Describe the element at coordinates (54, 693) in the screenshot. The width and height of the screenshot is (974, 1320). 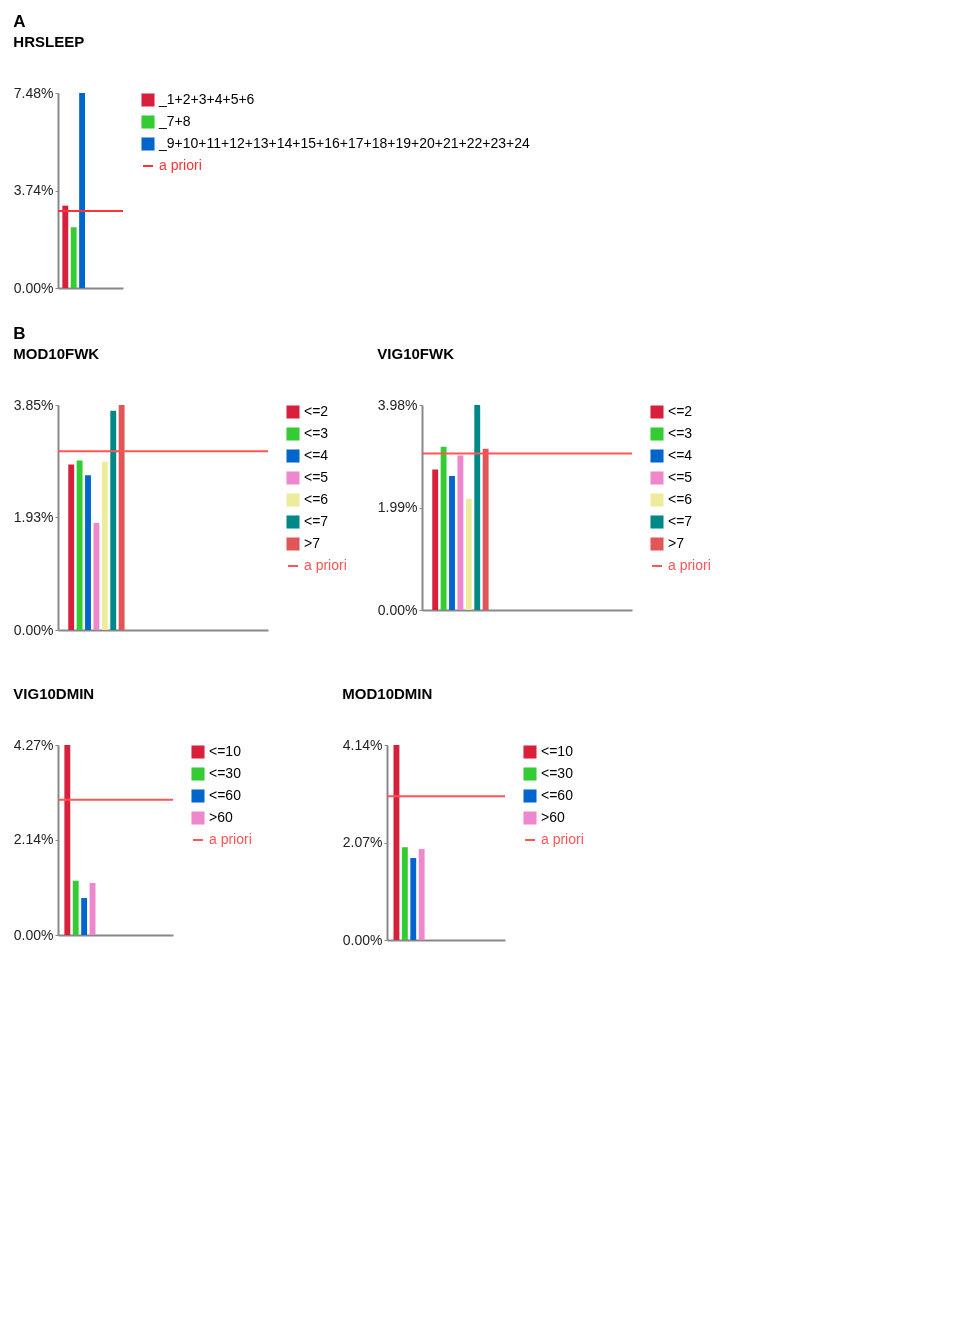
I see `chart-title: VIG10DMIN` at that location.